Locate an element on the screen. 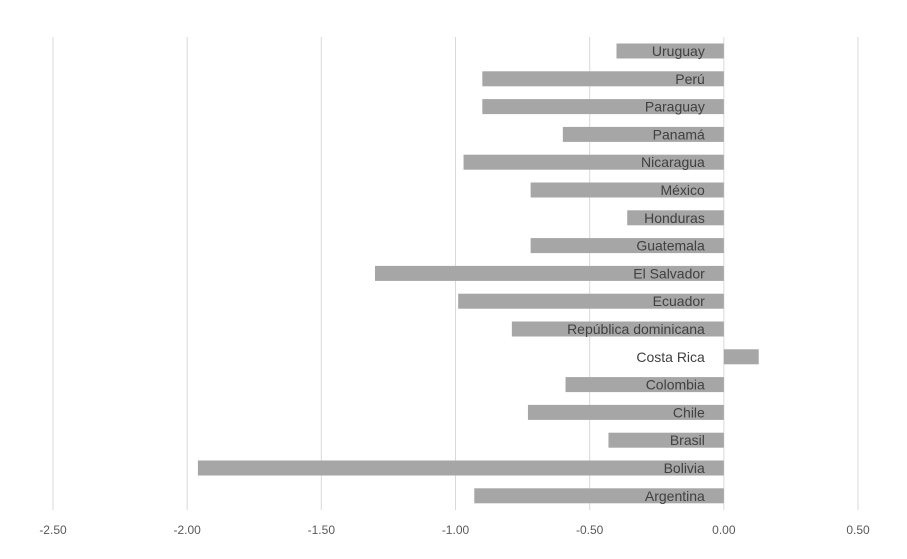 The height and width of the screenshot is (559, 907). x-tick-label: -2.50 is located at coordinates (53, 530).